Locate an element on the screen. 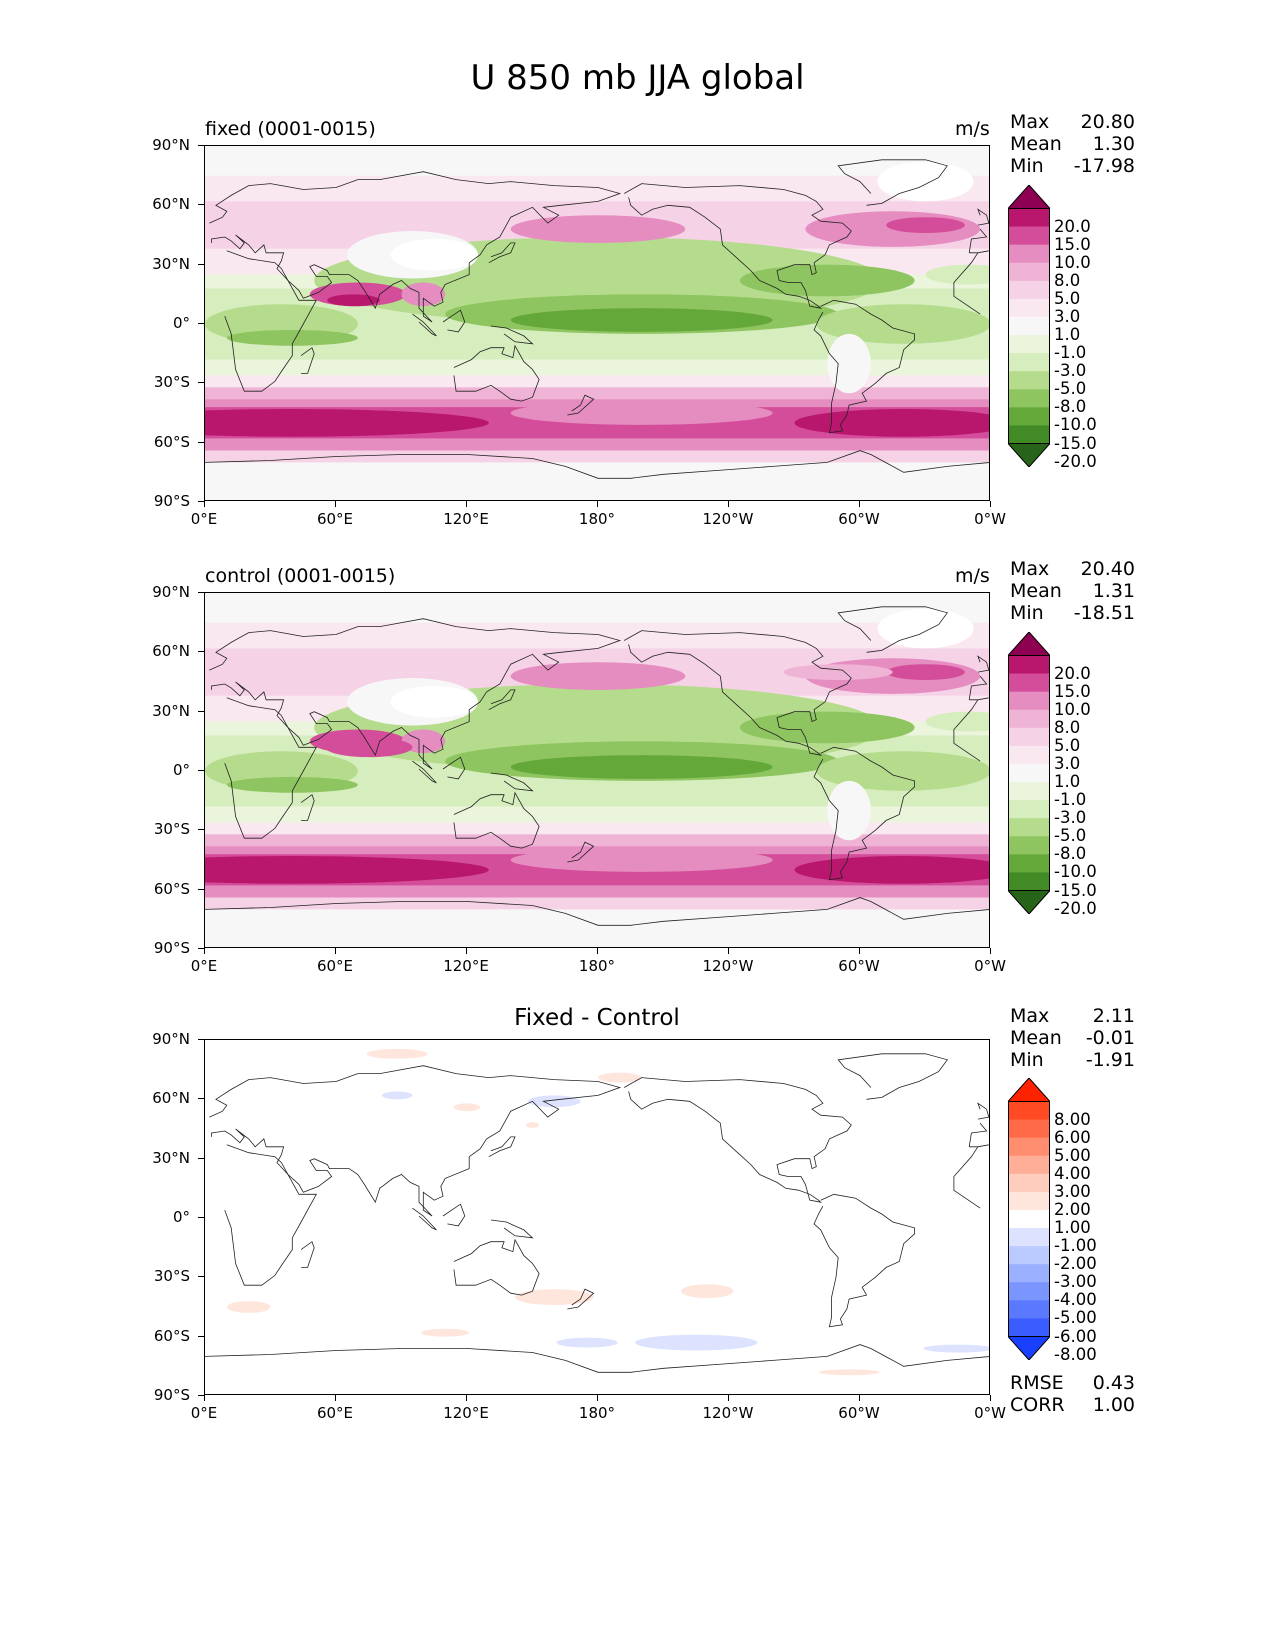 Image resolution: width=1275 pixels, height=1650 pixels. lon-tick-label: 0°W is located at coordinates (990, 1413).